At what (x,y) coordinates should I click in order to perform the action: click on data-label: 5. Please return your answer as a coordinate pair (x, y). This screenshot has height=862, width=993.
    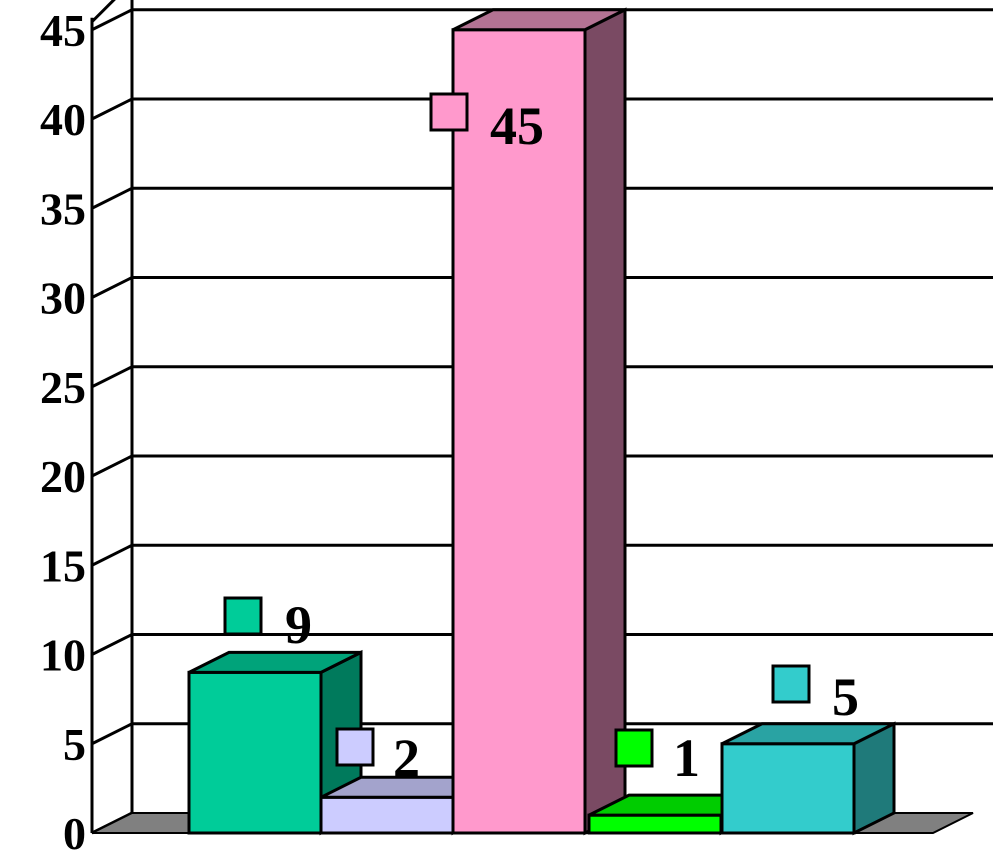
    Looking at the image, I should click on (845, 697).